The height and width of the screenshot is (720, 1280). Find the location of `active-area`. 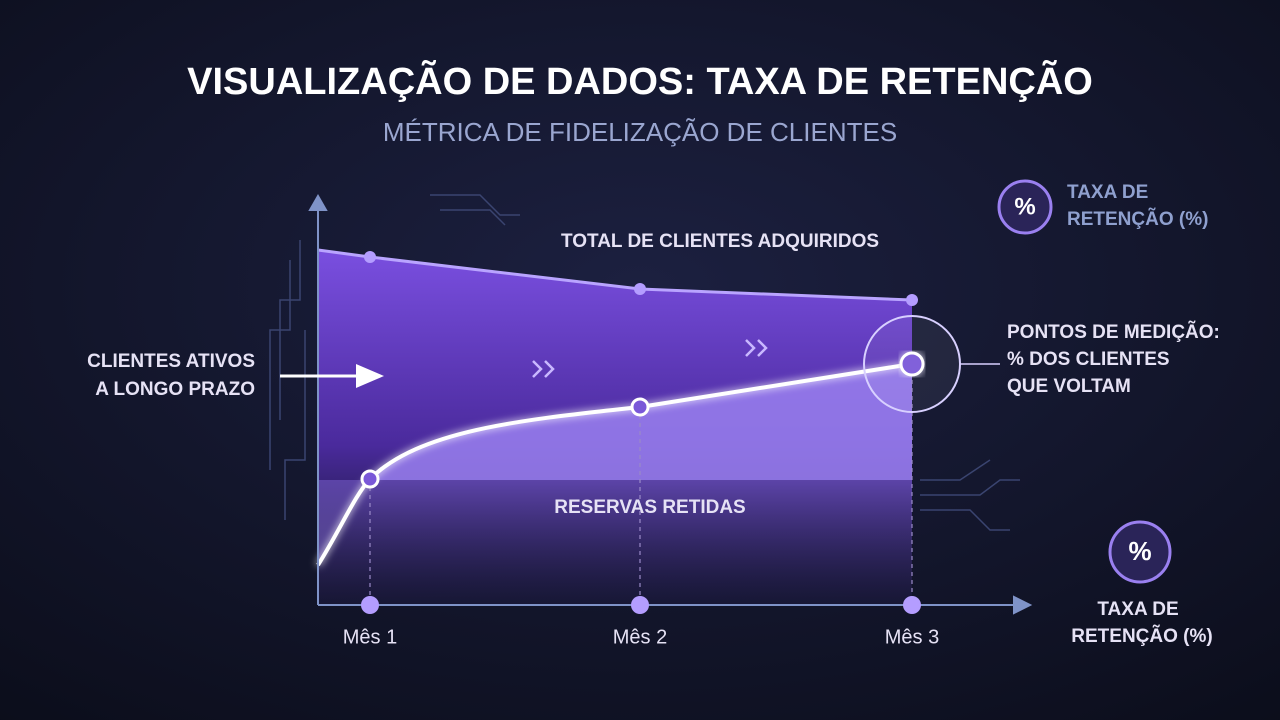

active-area is located at coordinates (615, 464).